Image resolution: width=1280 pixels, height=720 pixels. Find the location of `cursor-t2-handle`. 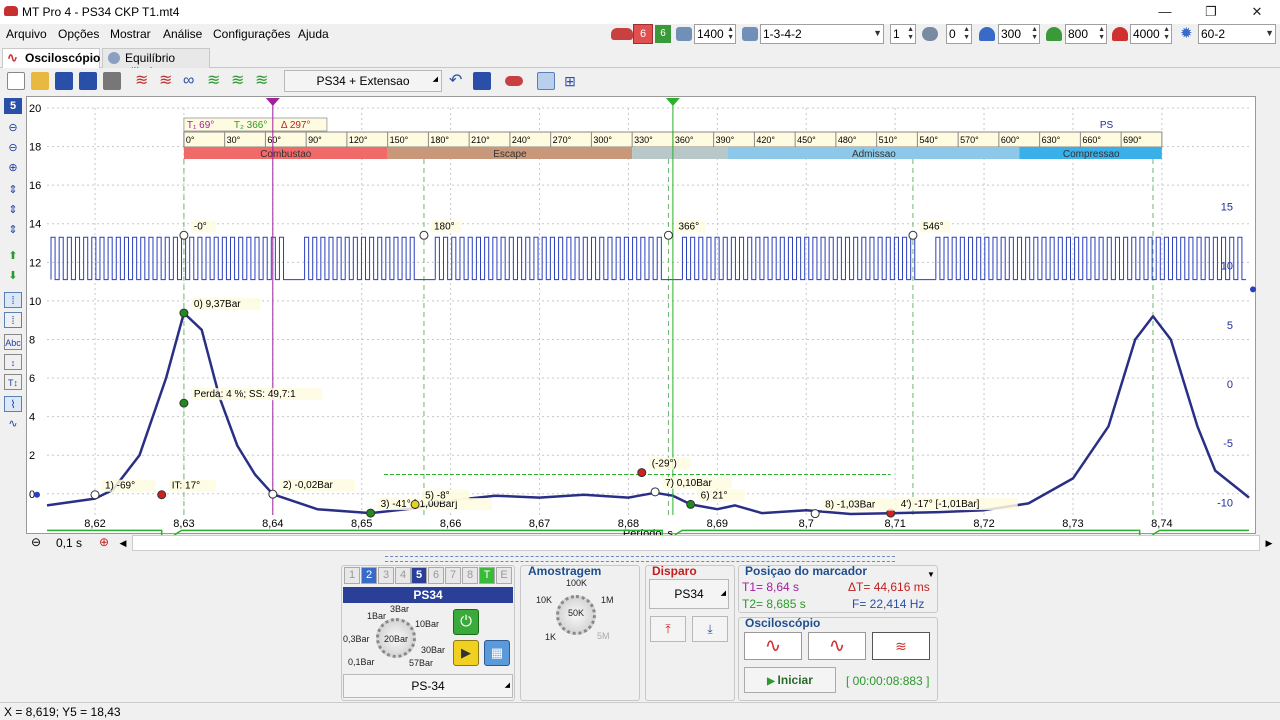

cursor-t2-handle is located at coordinates (672, 102).